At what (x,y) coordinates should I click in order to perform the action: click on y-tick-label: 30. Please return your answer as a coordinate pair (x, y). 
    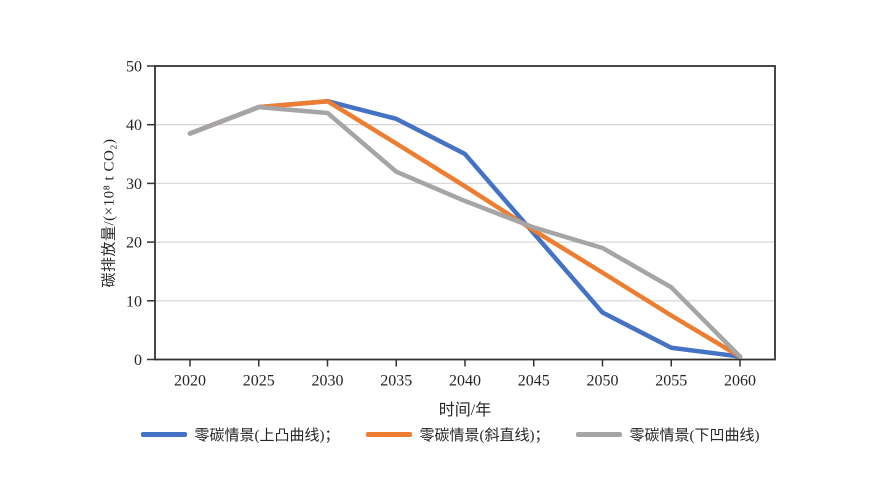
    Looking at the image, I should click on (134, 184).